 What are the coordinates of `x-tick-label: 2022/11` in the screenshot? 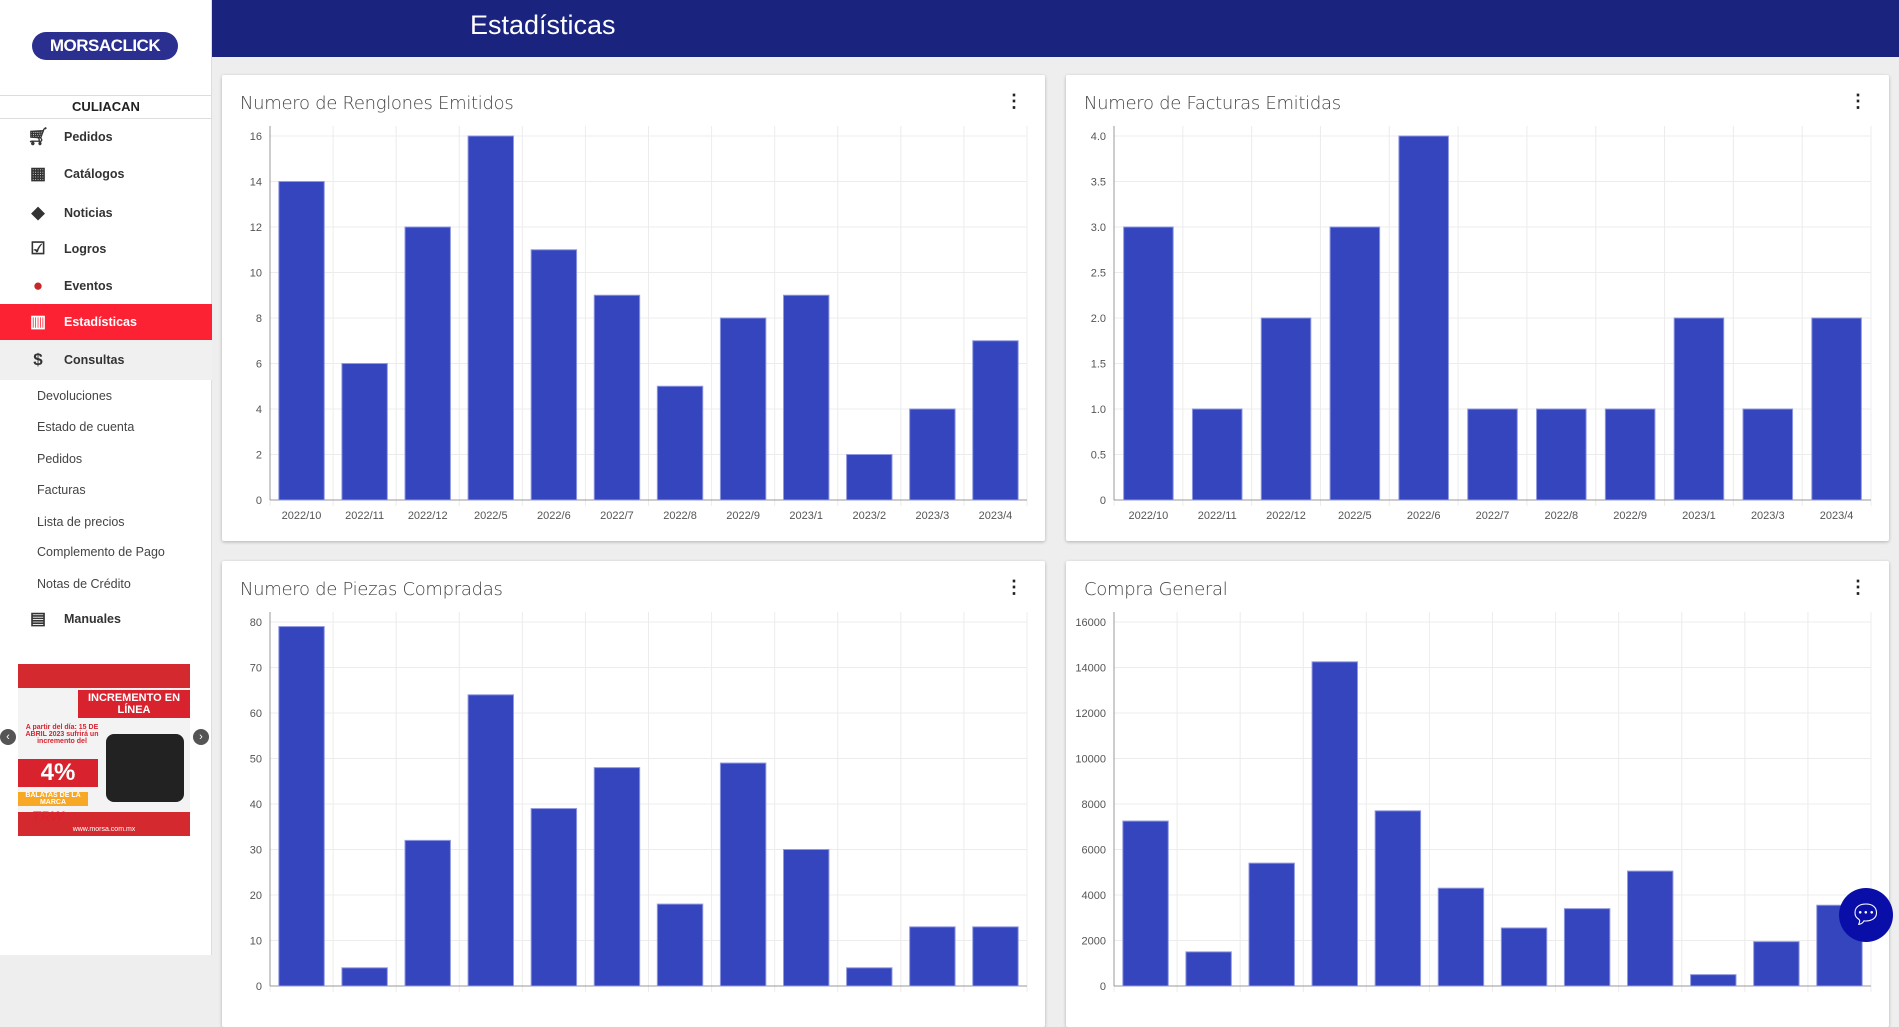 It's located at (364, 516).